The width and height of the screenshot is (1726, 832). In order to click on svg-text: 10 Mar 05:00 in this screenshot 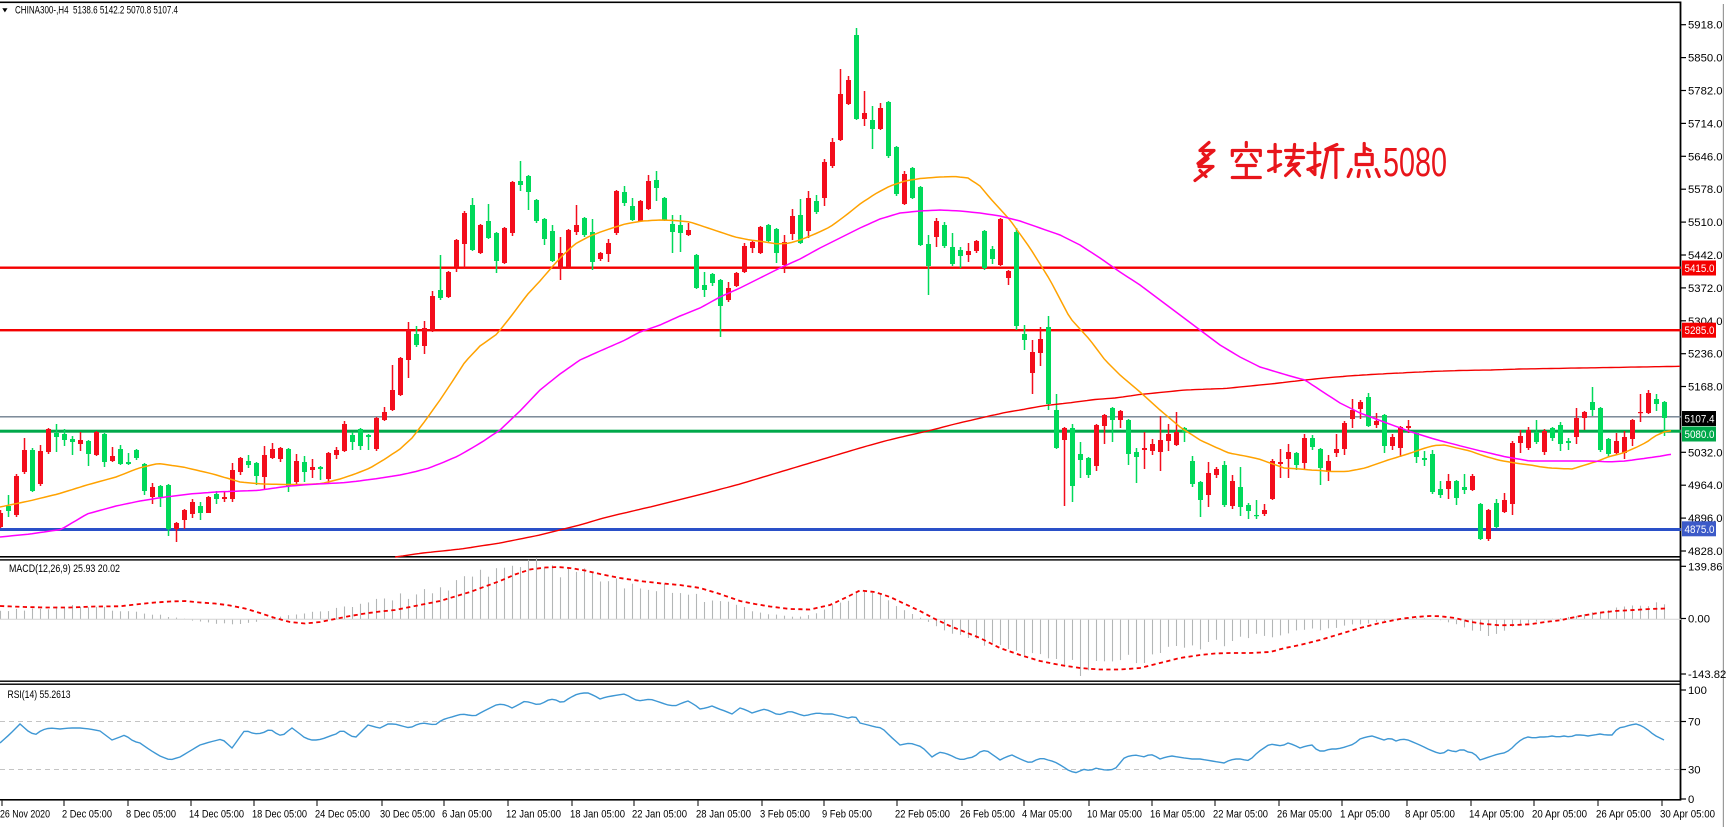, I will do `click(1114, 815)`.